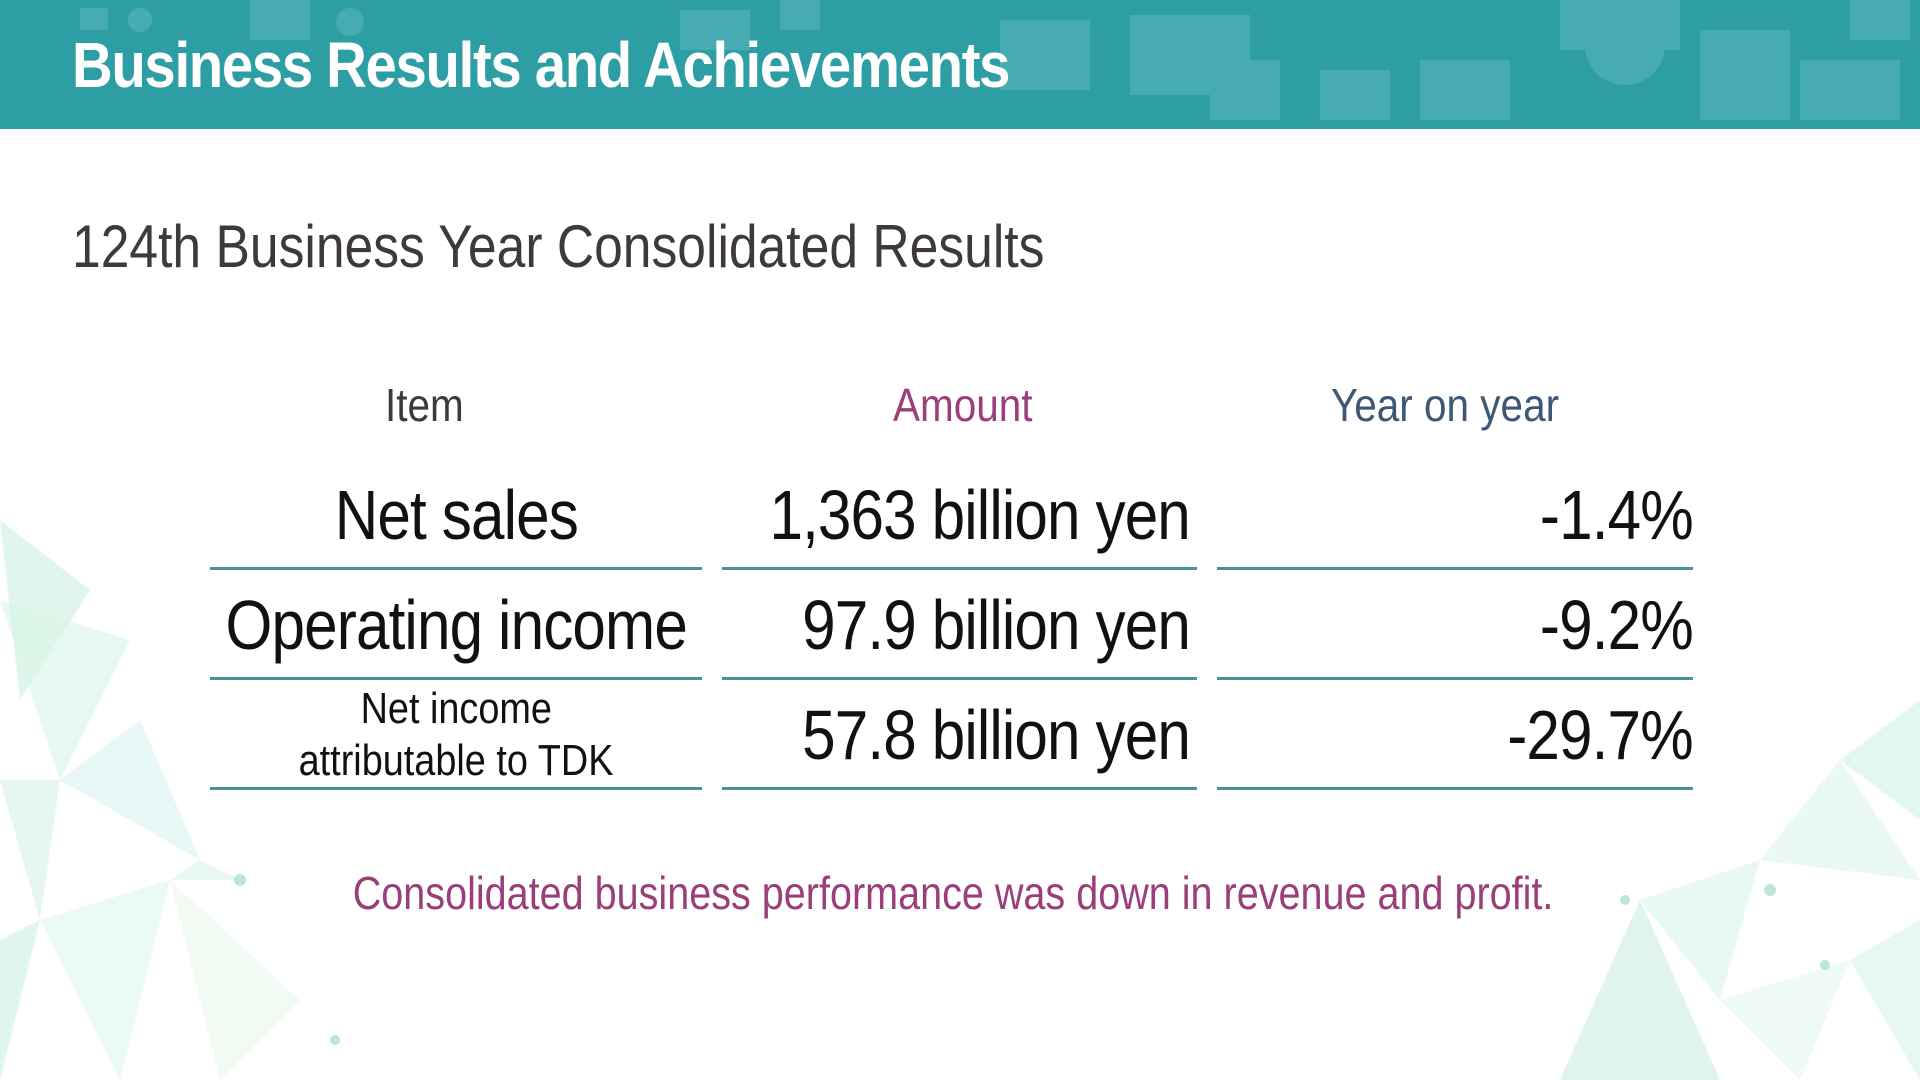 The height and width of the screenshot is (1080, 1920). What do you see at coordinates (424, 405) in the screenshot?
I see `column-header-item-label: Item` at bounding box center [424, 405].